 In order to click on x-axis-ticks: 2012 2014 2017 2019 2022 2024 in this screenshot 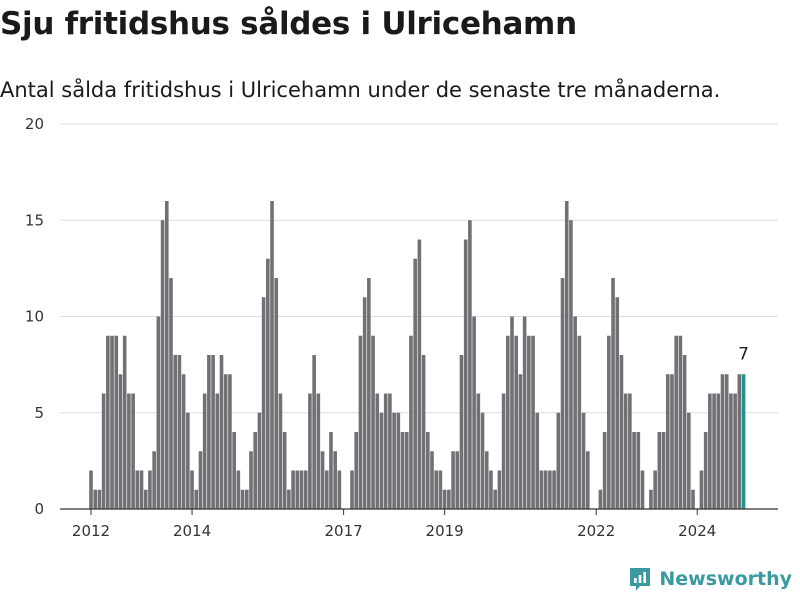, I will do `click(394, 524)`.